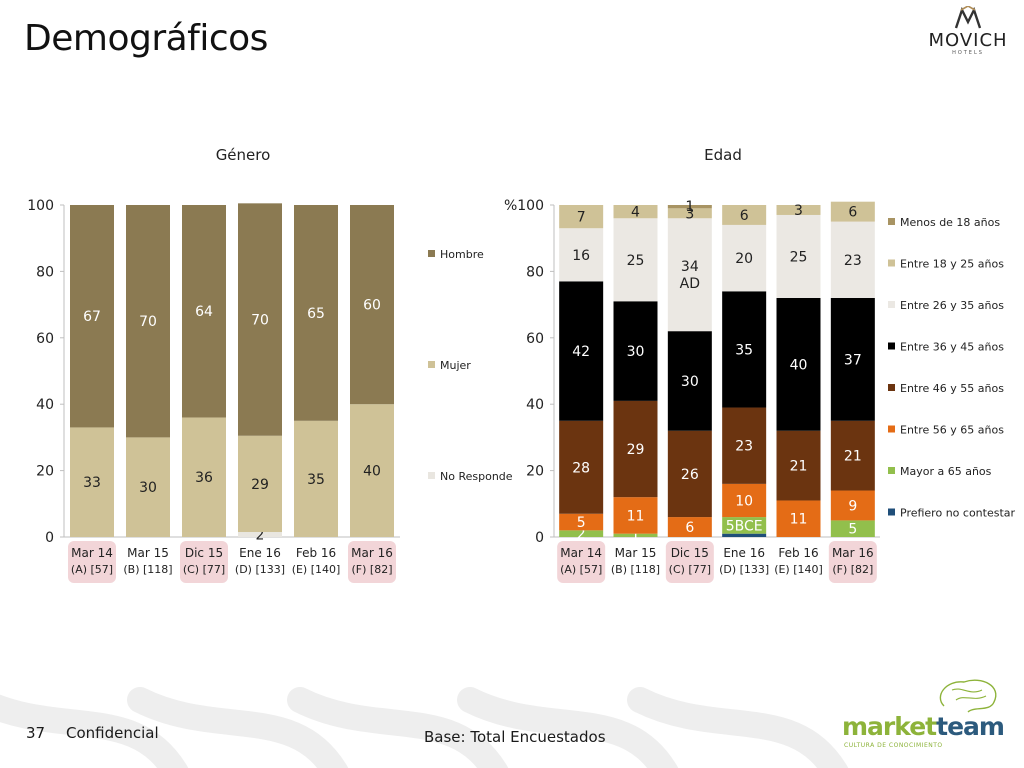 The width and height of the screenshot is (1024, 768). I want to click on data-label: 10, so click(744, 501).